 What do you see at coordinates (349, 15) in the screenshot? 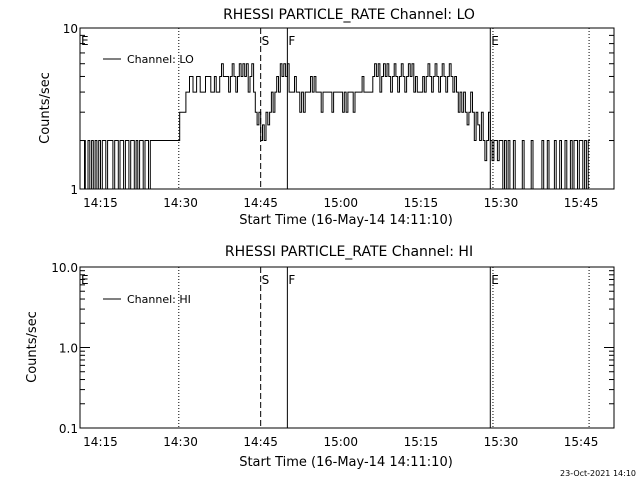
I see `chart-title: RHESSI PARTICLE_RATE Channel: LO` at bounding box center [349, 15].